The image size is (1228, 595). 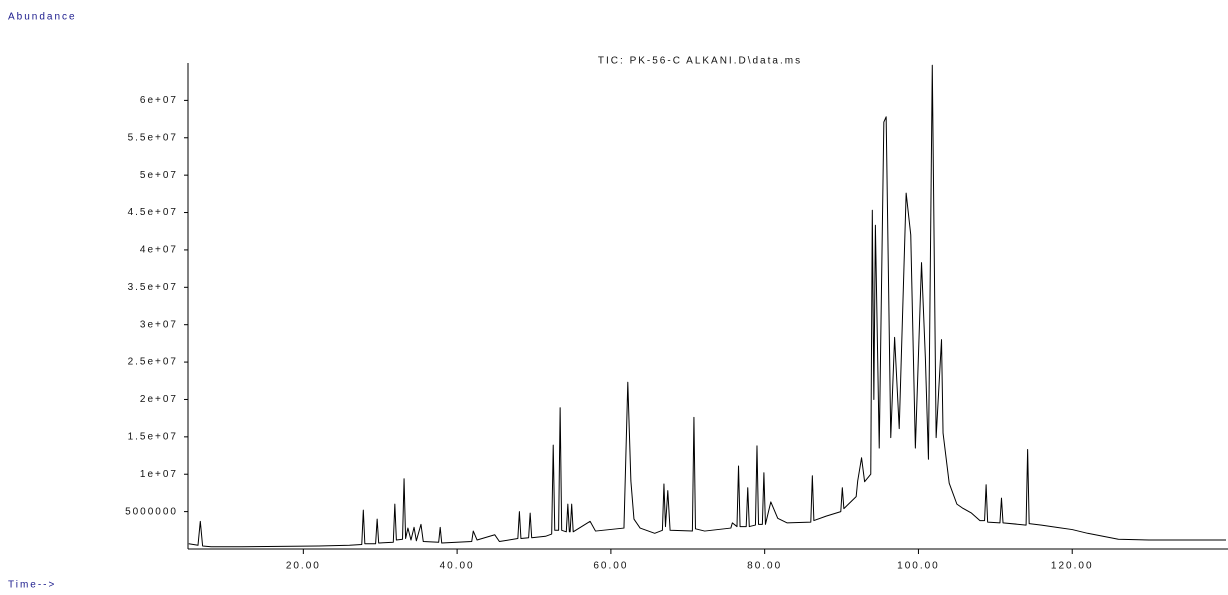 I want to click on y-tick-label: 2e+07, so click(x=159, y=399).